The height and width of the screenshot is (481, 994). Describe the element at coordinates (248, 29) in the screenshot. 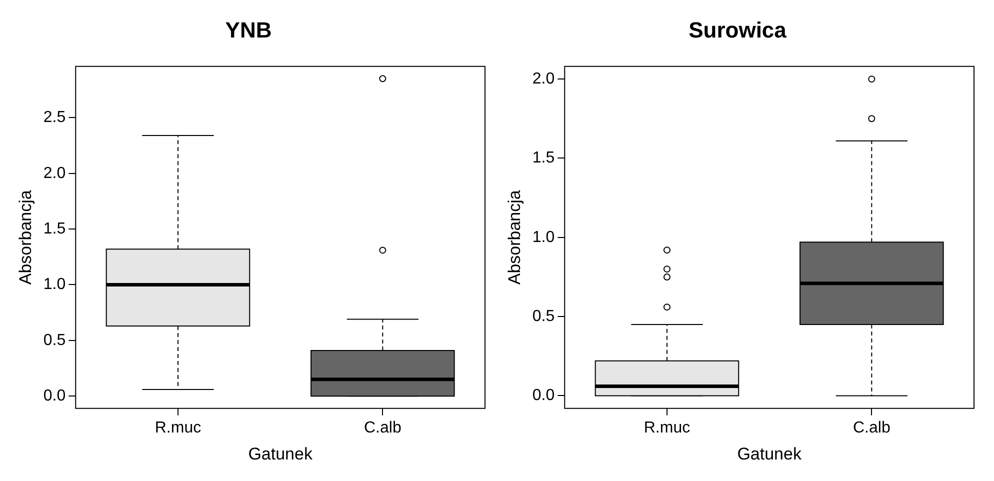

I see `chart-title: YNB` at that location.